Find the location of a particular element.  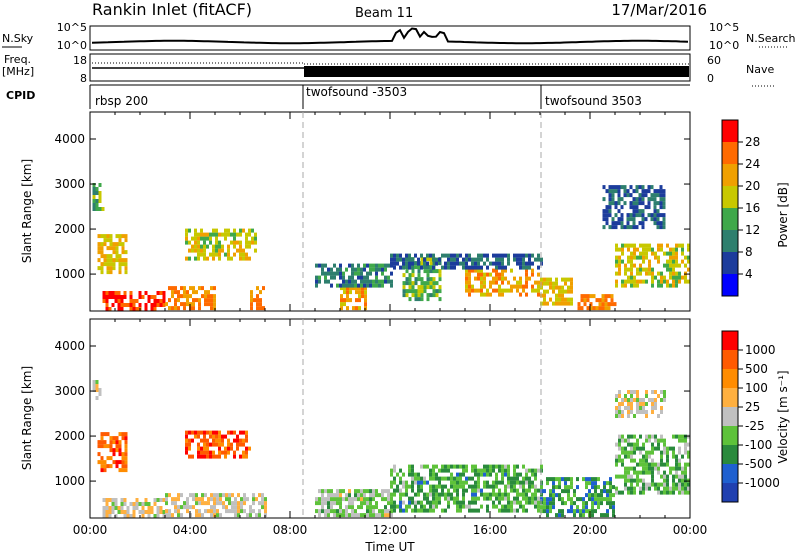

cpid-label: CPID is located at coordinates (20, 95).